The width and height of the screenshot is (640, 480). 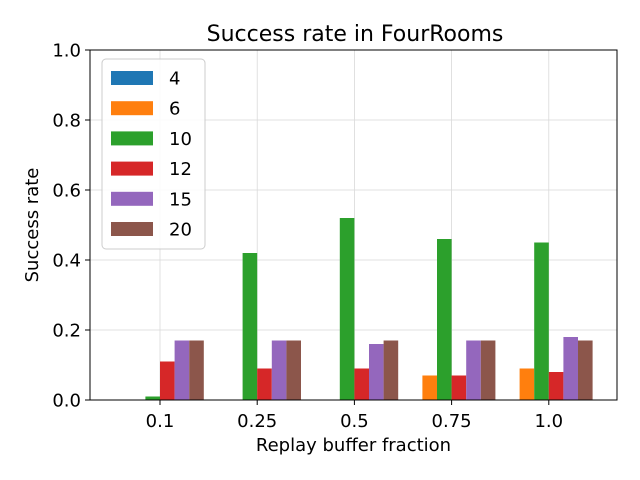 What do you see at coordinates (180, 139) in the screenshot?
I see `legend-label: 10` at bounding box center [180, 139].